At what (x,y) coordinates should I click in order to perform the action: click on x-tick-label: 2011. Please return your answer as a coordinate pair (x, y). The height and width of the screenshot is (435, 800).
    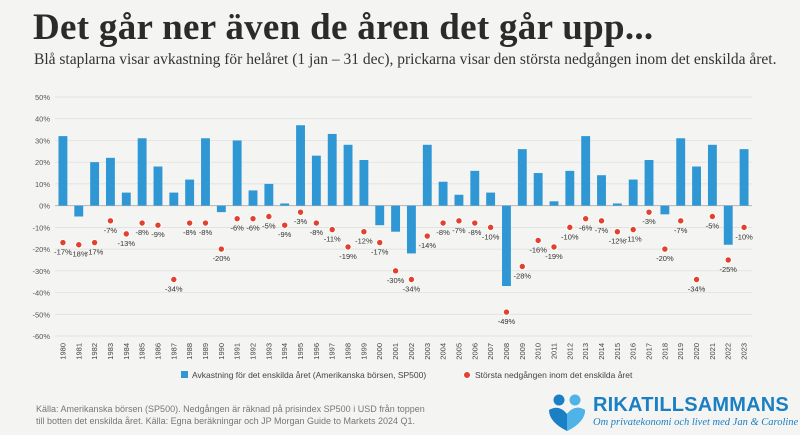
    Looking at the image, I should click on (553, 351).